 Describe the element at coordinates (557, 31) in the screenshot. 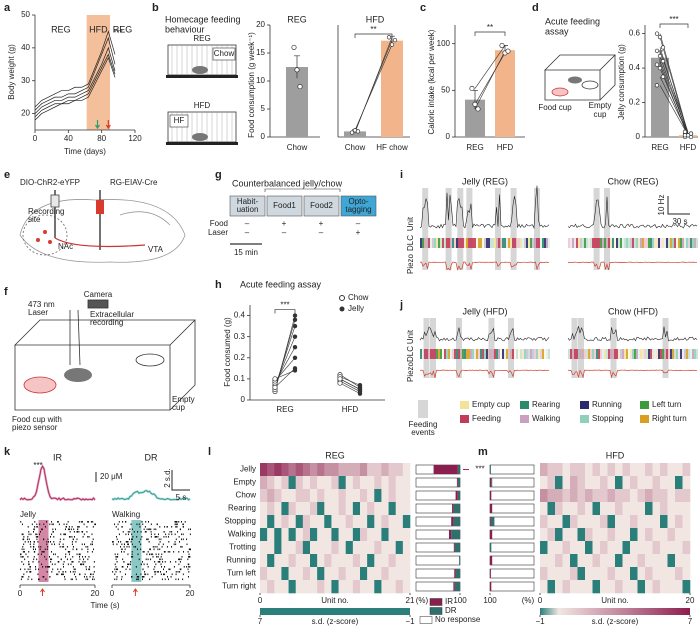

I see `panel-title: assay` at that location.